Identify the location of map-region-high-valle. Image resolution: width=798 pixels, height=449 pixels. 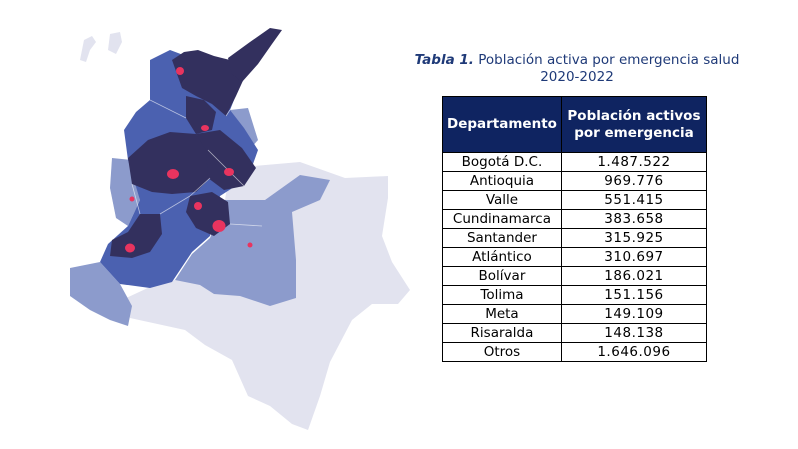
(136, 236).